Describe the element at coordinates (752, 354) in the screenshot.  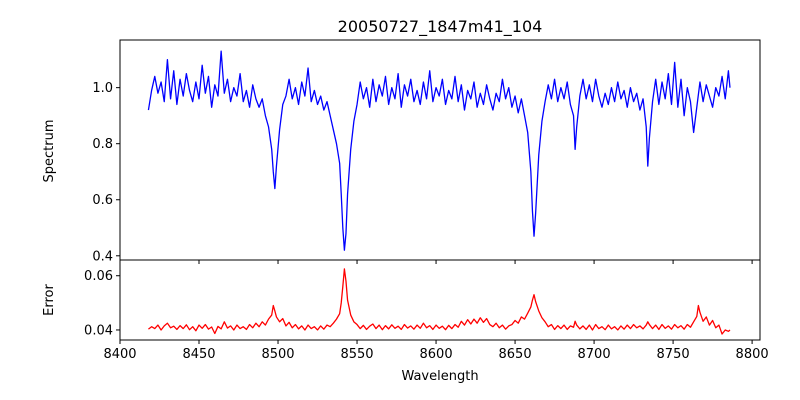
I see `x-tick-label: 8800` at that location.